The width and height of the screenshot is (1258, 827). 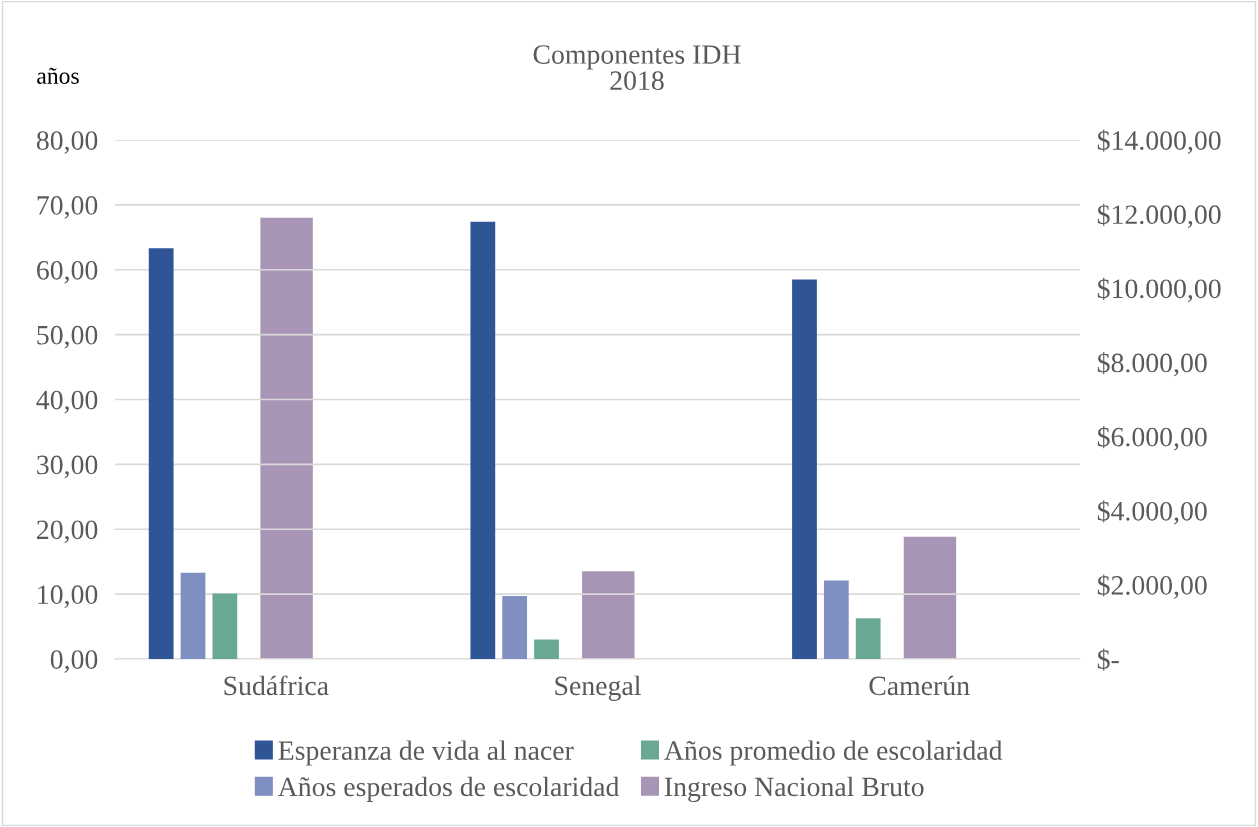 What do you see at coordinates (919, 685) in the screenshot?
I see `x-tick-label: Camerún` at bounding box center [919, 685].